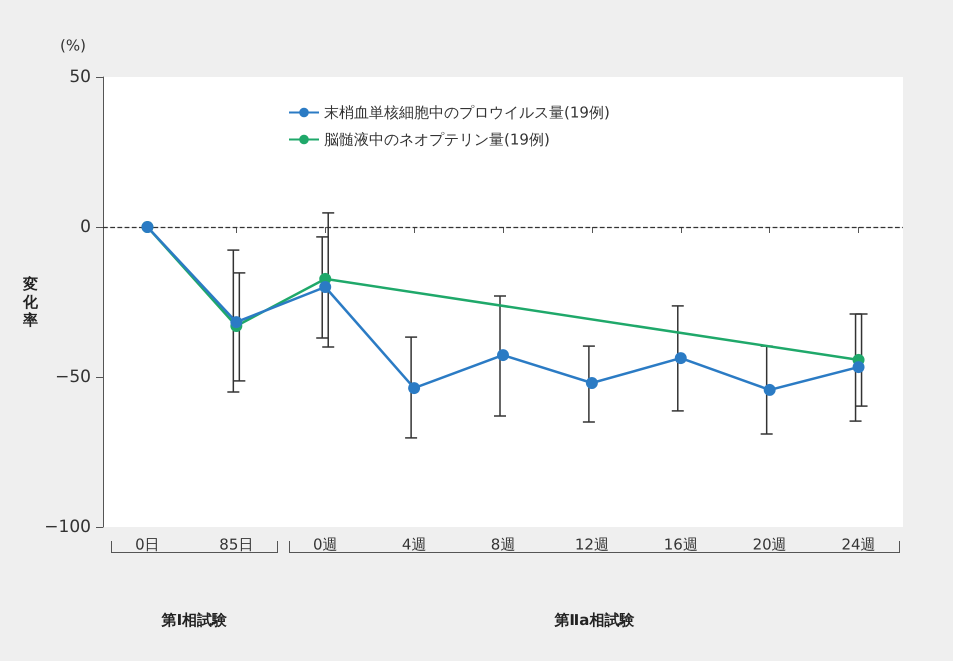  Describe the element at coordinates (194, 620) in the screenshot. I see `text: 第Ⅰ相試験` at that location.